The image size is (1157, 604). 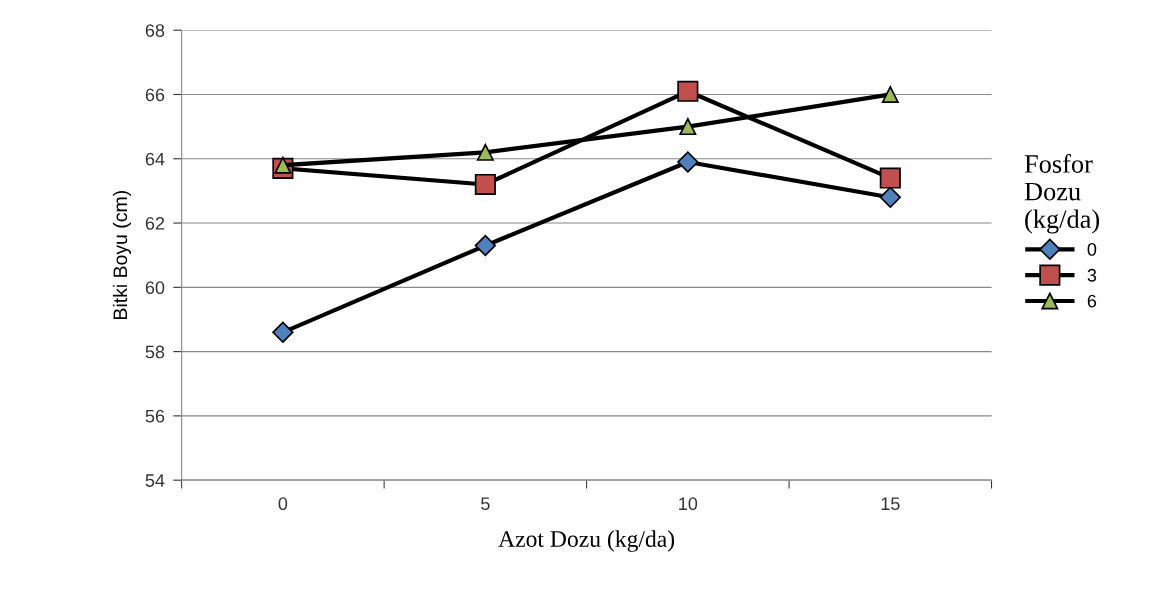 What do you see at coordinates (155, 288) in the screenshot?
I see `y-tick-label: 60` at bounding box center [155, 288].